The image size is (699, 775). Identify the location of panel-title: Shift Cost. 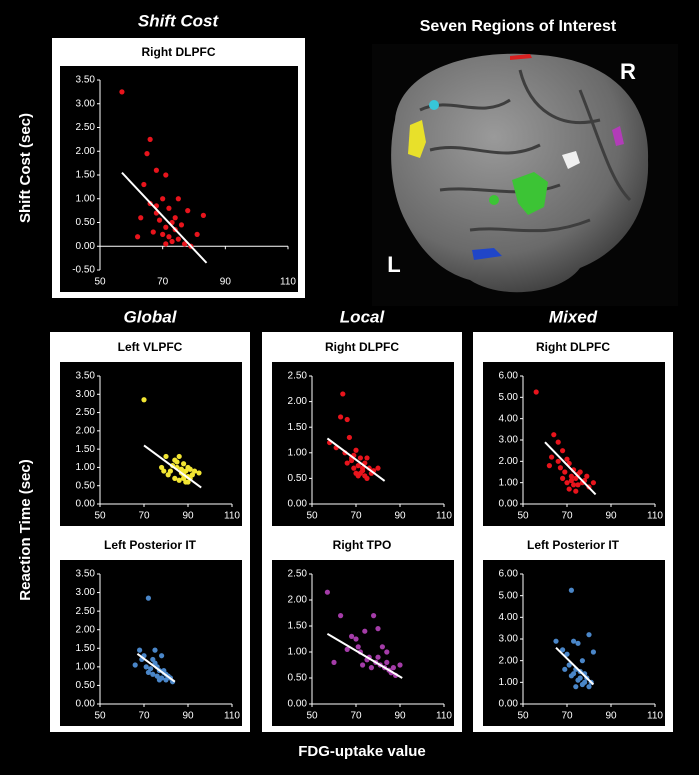
(179, 20).